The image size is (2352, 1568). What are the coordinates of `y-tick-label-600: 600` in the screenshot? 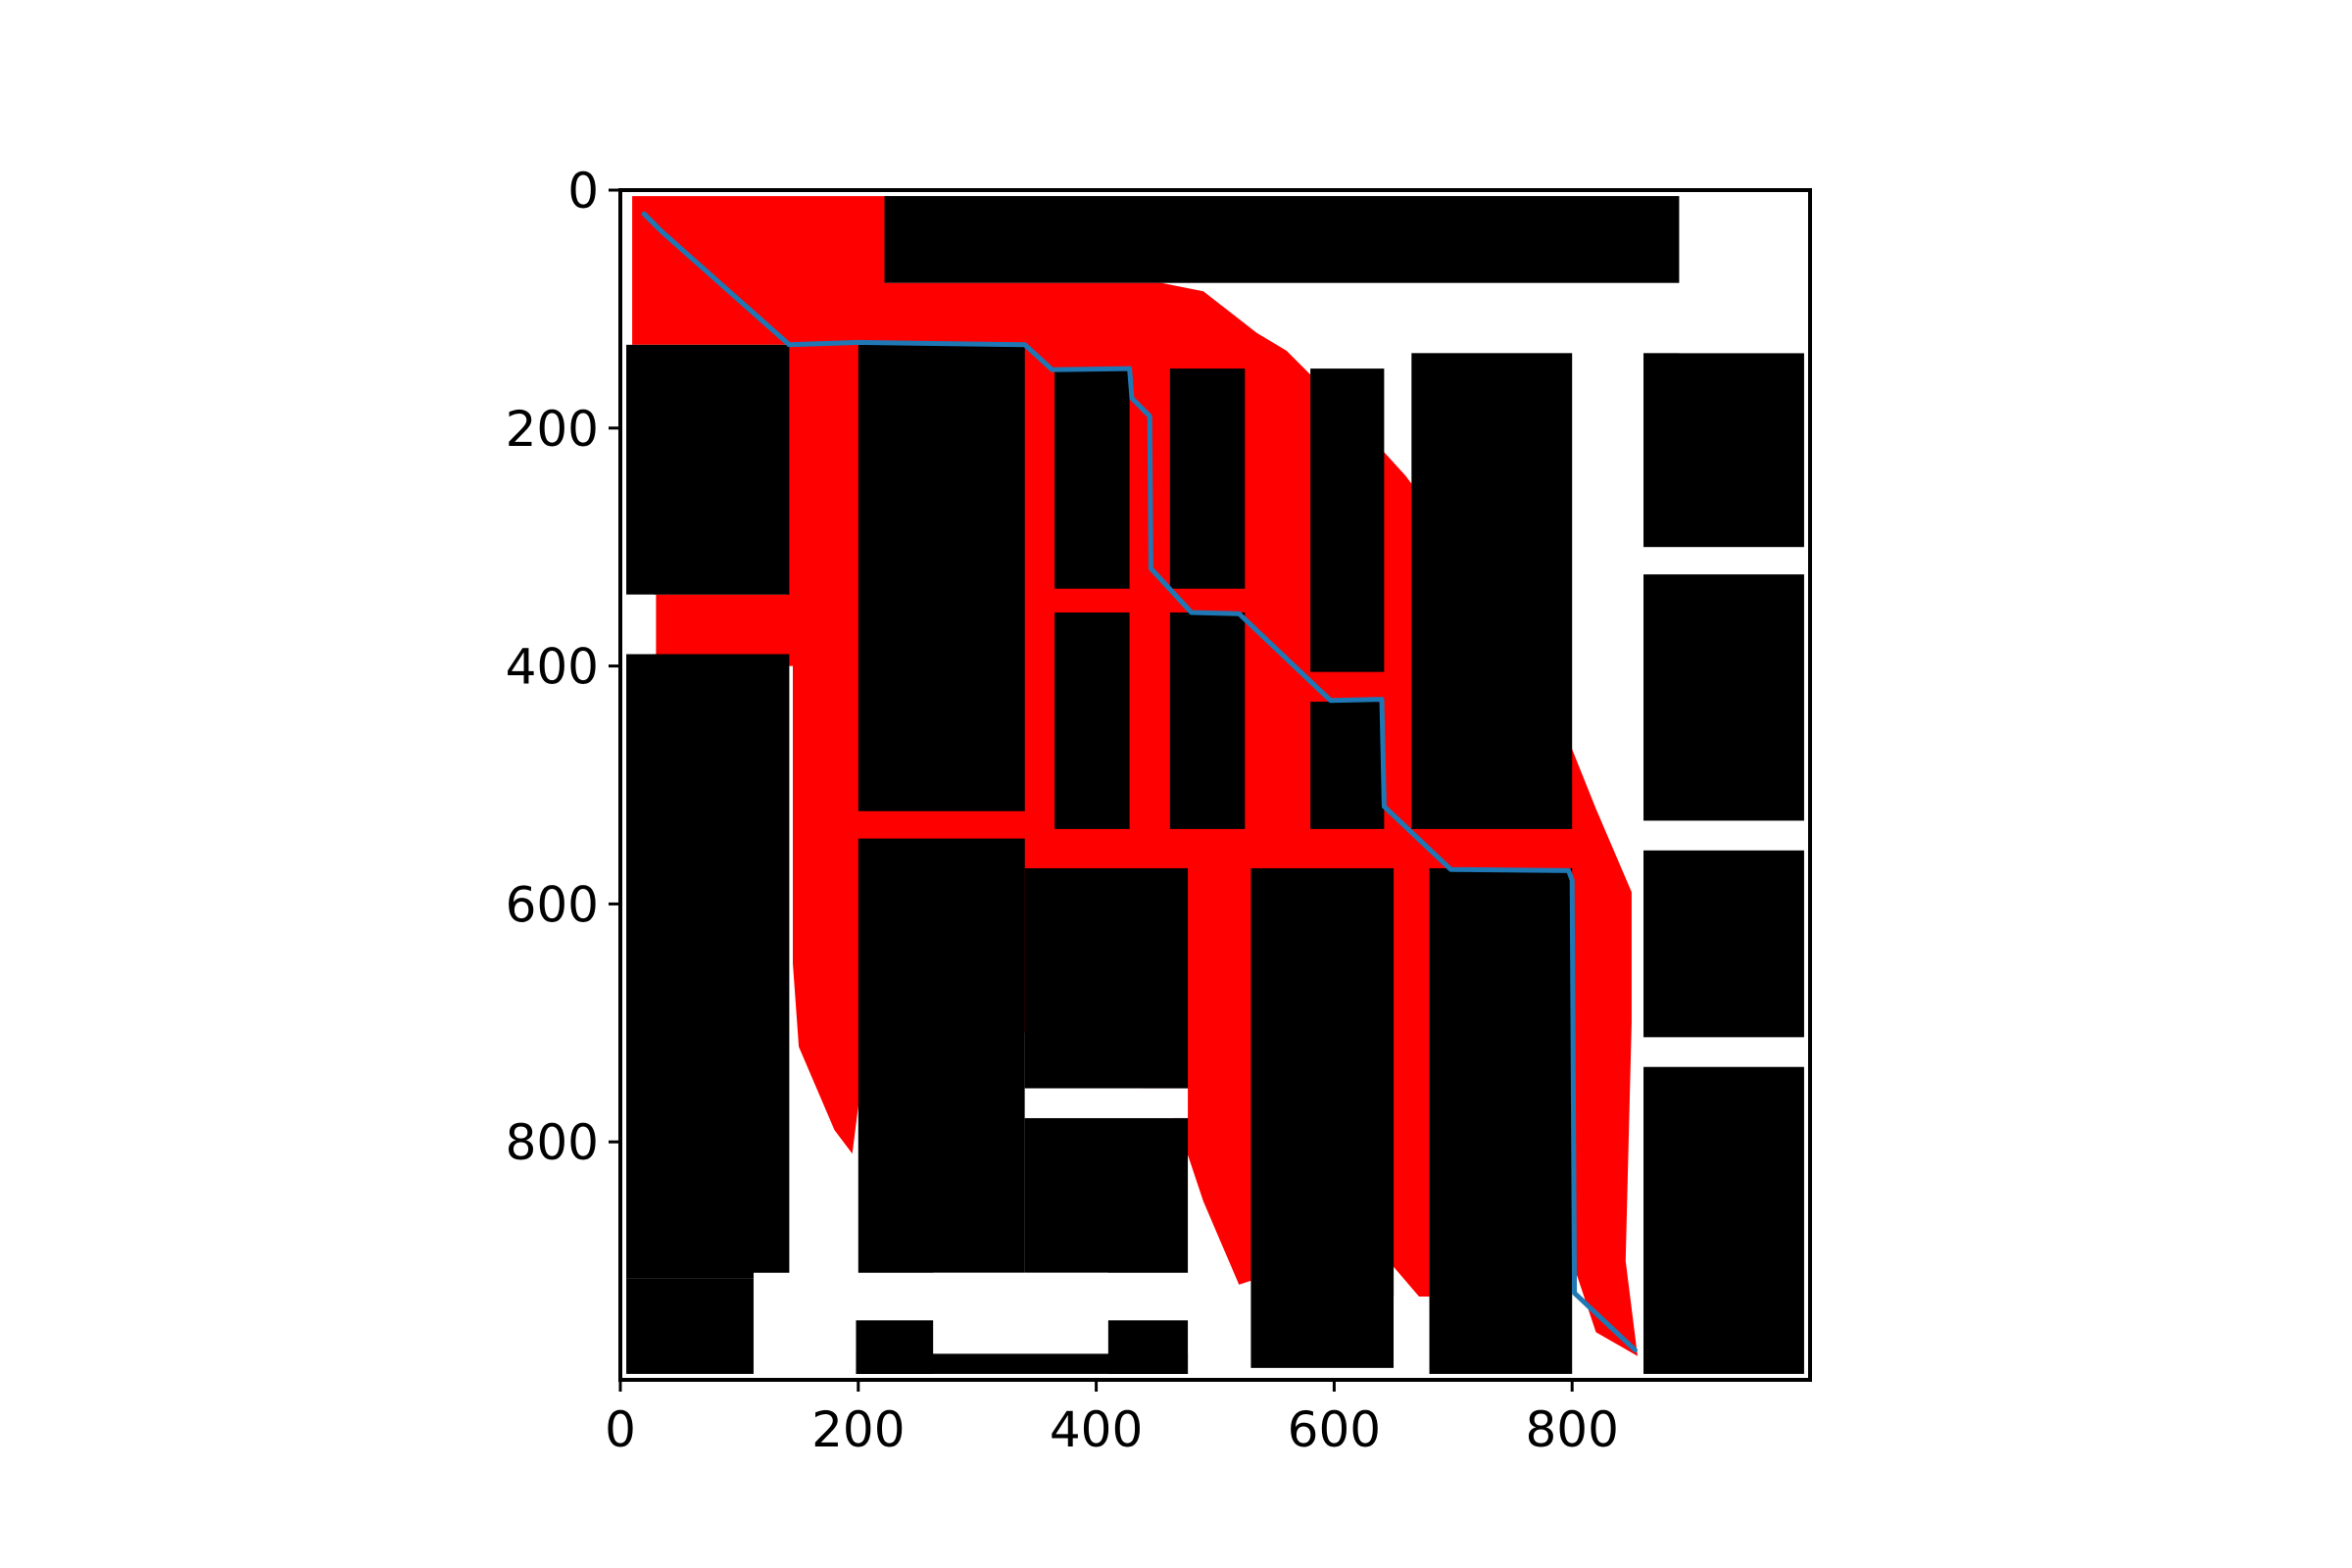 It's located at (552, 904).